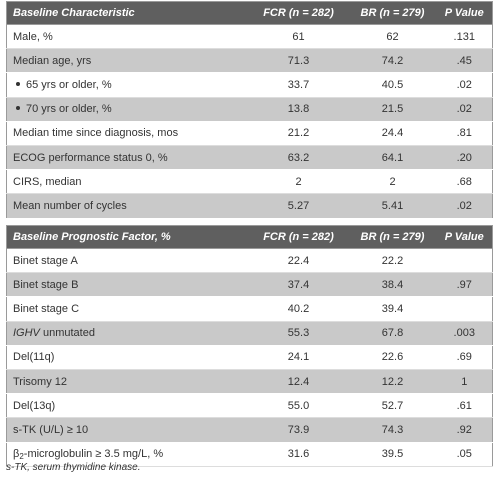 This screenshot has height=482, width=500. What do you see at coordinates (392, 382) in the screenshot?
I see `br-value: 12.2` at bounding box center [392, 382].